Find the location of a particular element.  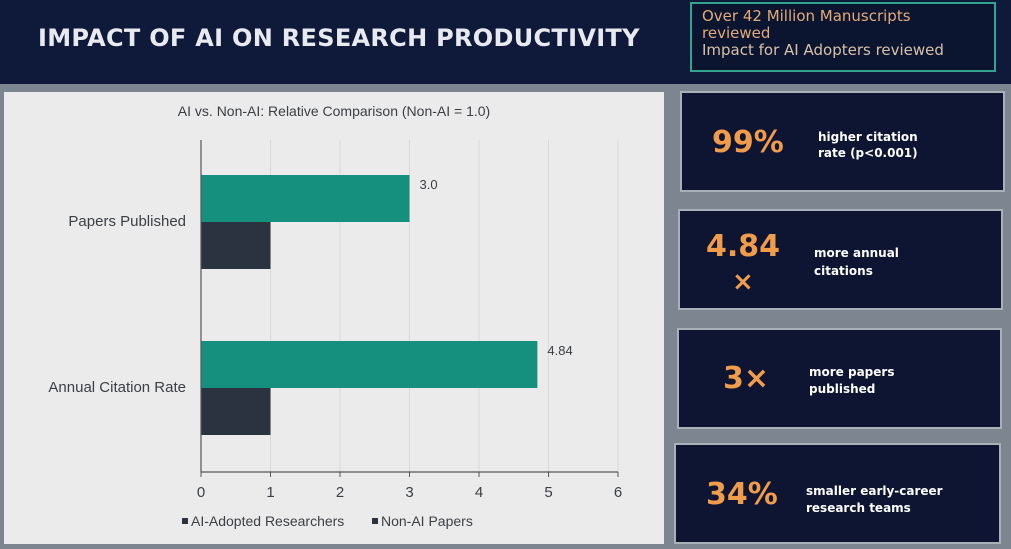

stat-desc-line2: research teams is located at coordinates (858, 508).